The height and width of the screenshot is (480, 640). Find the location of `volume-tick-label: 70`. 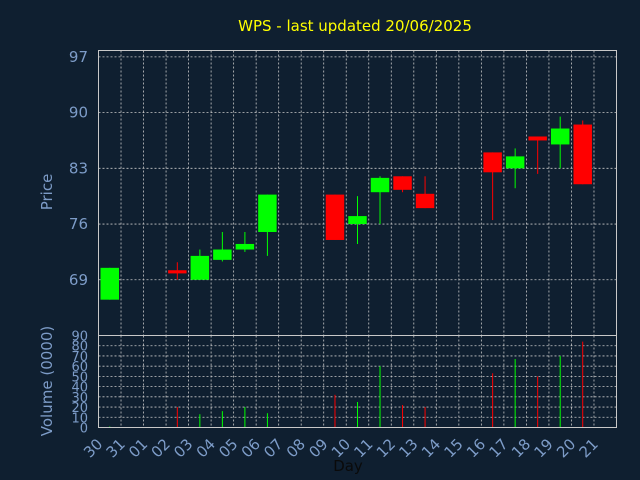

volume-tick-label: 70 is located at coordinates (79, 357).